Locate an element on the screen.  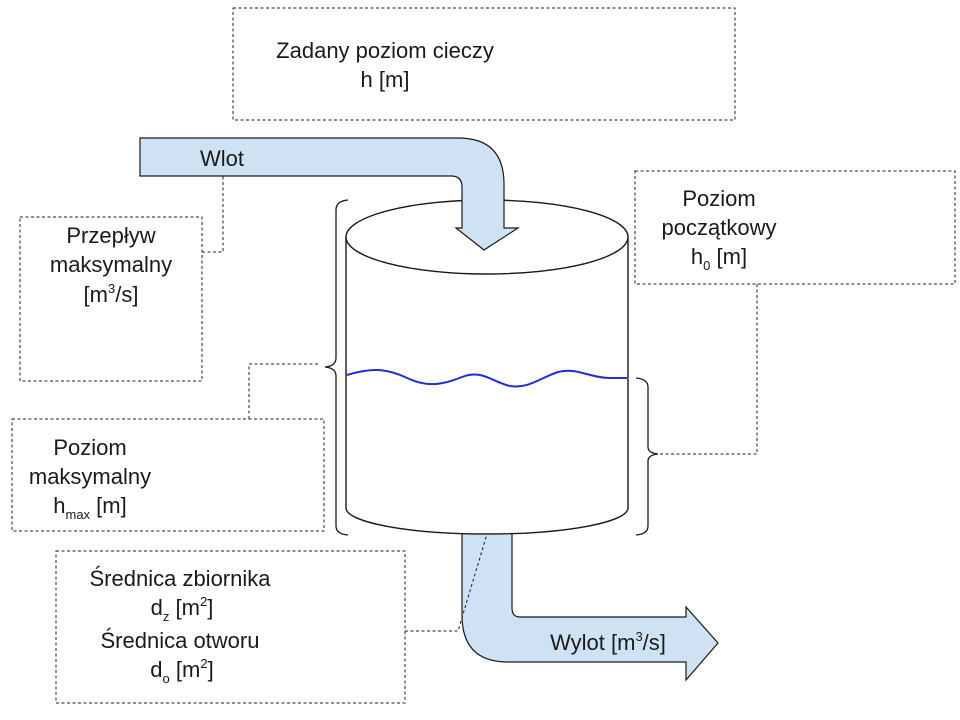
outlet-label: Wylot [m3/s] is located at coordinates (608, 642).